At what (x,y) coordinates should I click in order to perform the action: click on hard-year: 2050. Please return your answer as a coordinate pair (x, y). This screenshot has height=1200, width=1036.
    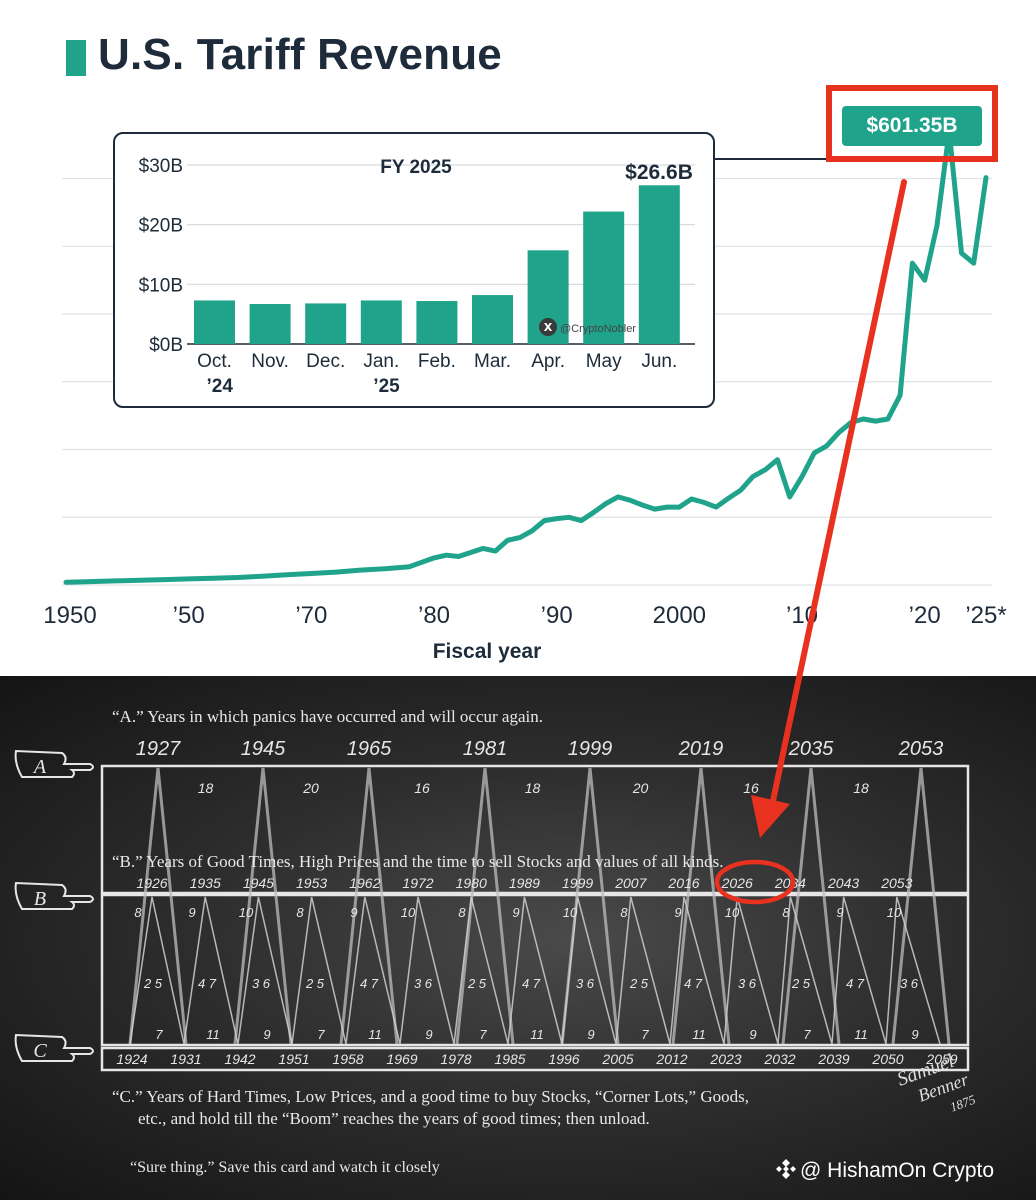
    Looking at the image, I should click on (887, 1059).